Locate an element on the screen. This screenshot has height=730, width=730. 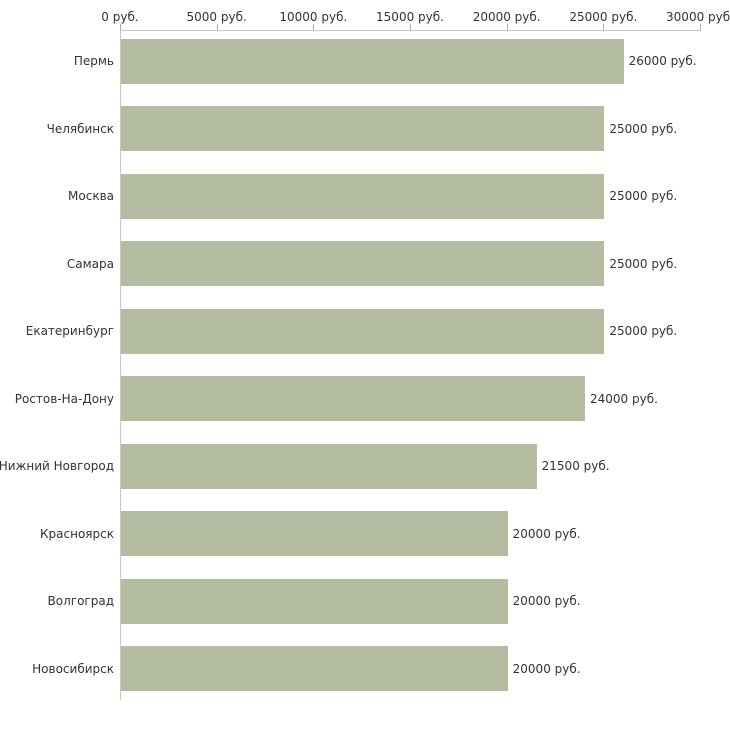
x-axis-tick-label: 5000 руб. is located at coordinates (216, 17).